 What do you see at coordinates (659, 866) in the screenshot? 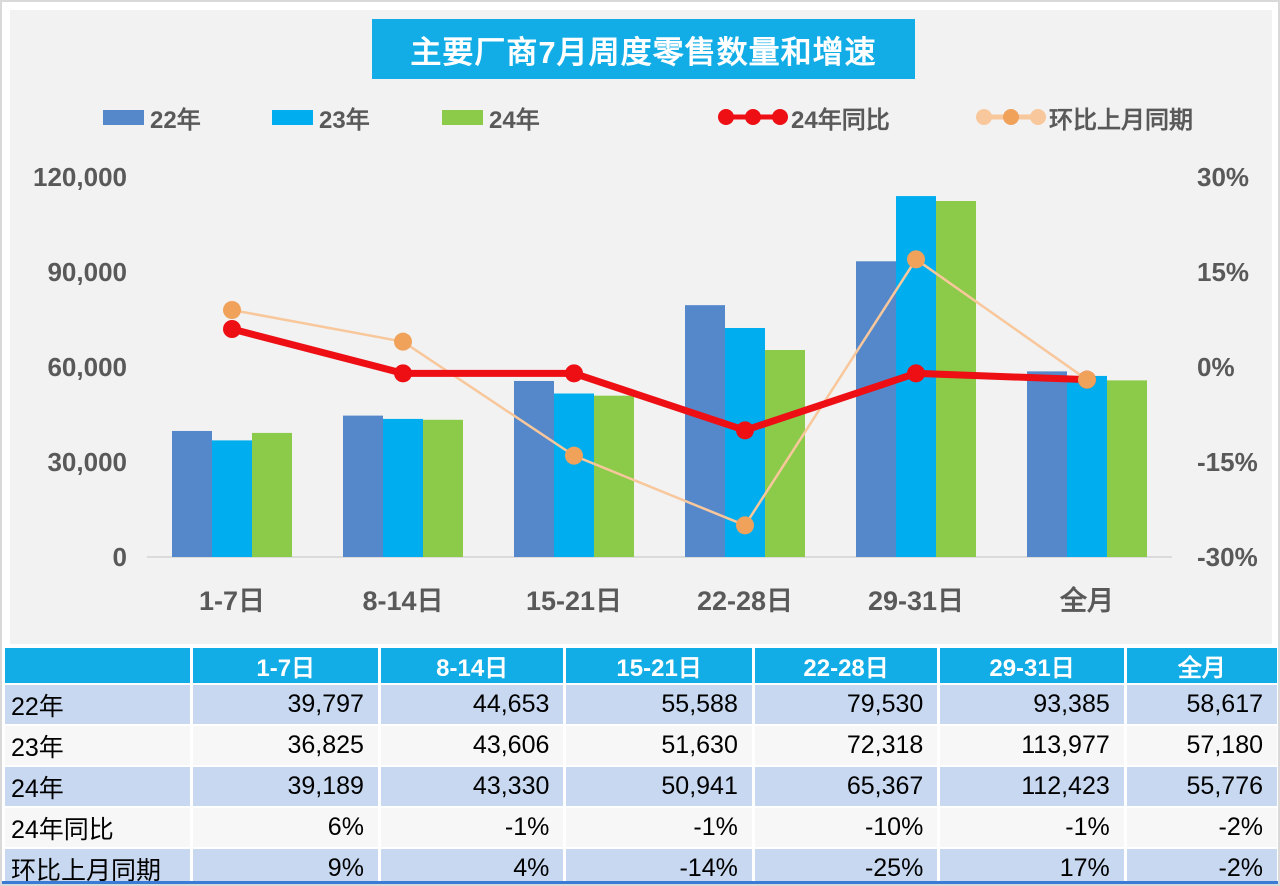
I see `cell-环比上月同期-15-21日: -14%` at bounding box center [659, 866].